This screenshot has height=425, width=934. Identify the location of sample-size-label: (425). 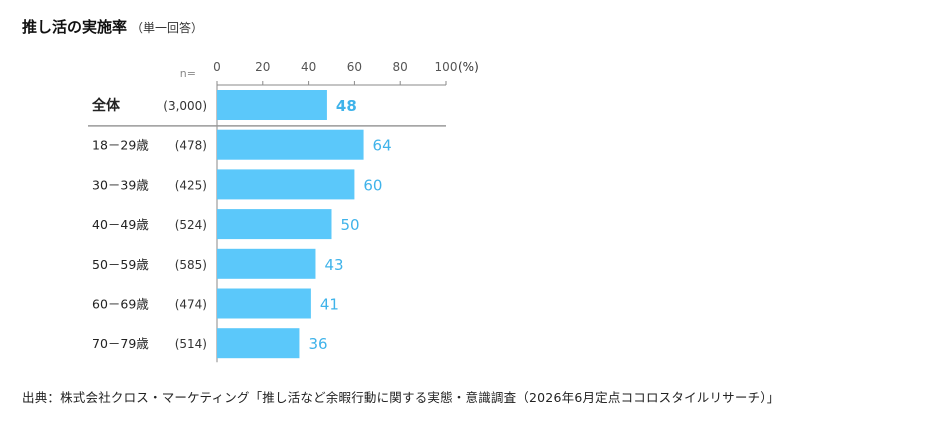
(191, 185).